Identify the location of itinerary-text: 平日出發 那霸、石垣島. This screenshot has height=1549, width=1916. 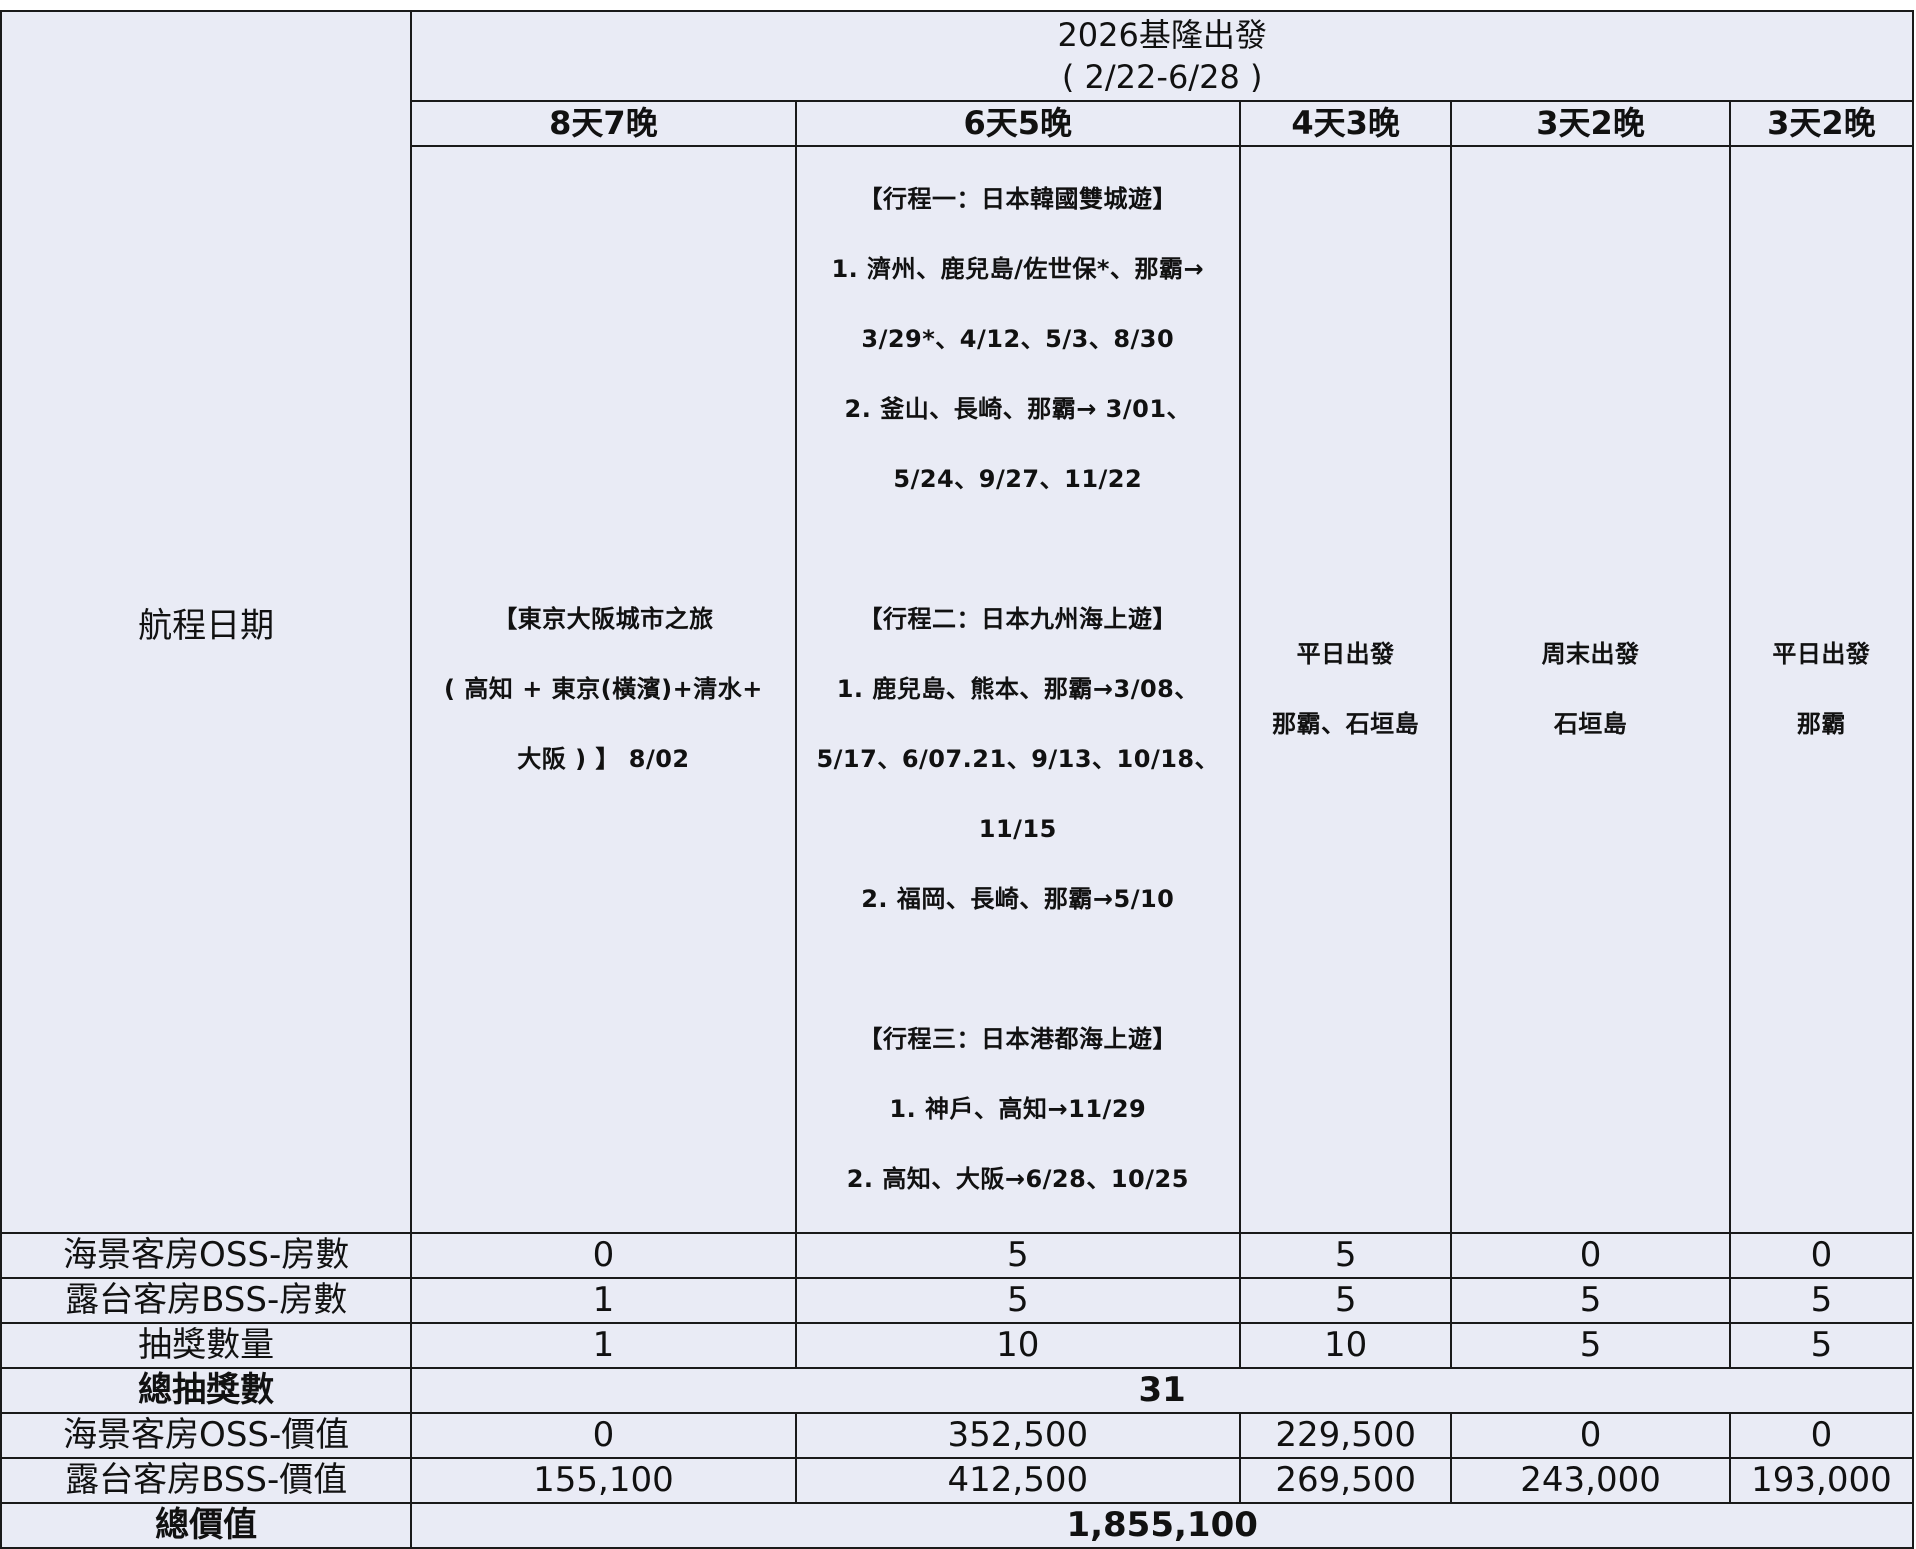
(1345, 689).